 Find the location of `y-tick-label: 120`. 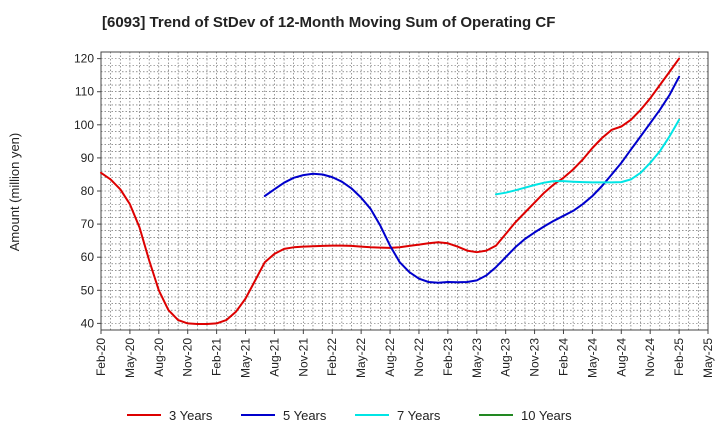

y-tick-label: 120 is located at coordinates (84, 59).